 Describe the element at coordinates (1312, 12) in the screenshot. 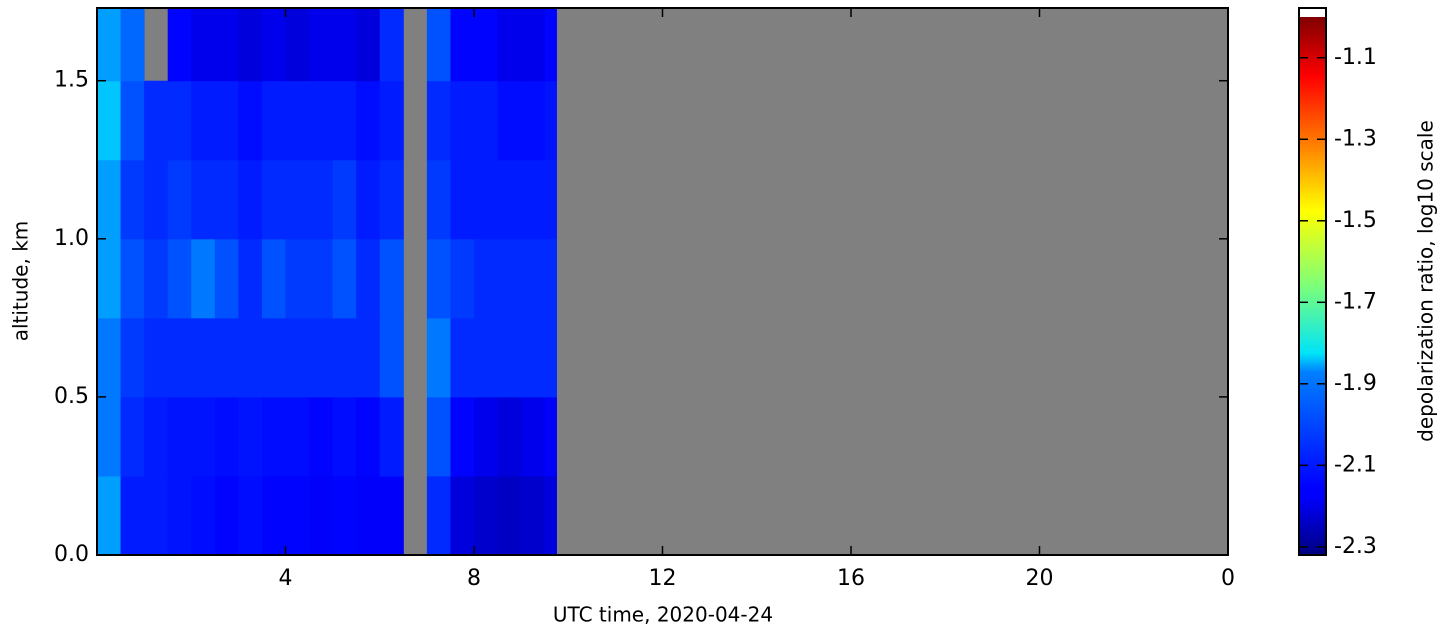

I see `colorbar-extend` at that location.